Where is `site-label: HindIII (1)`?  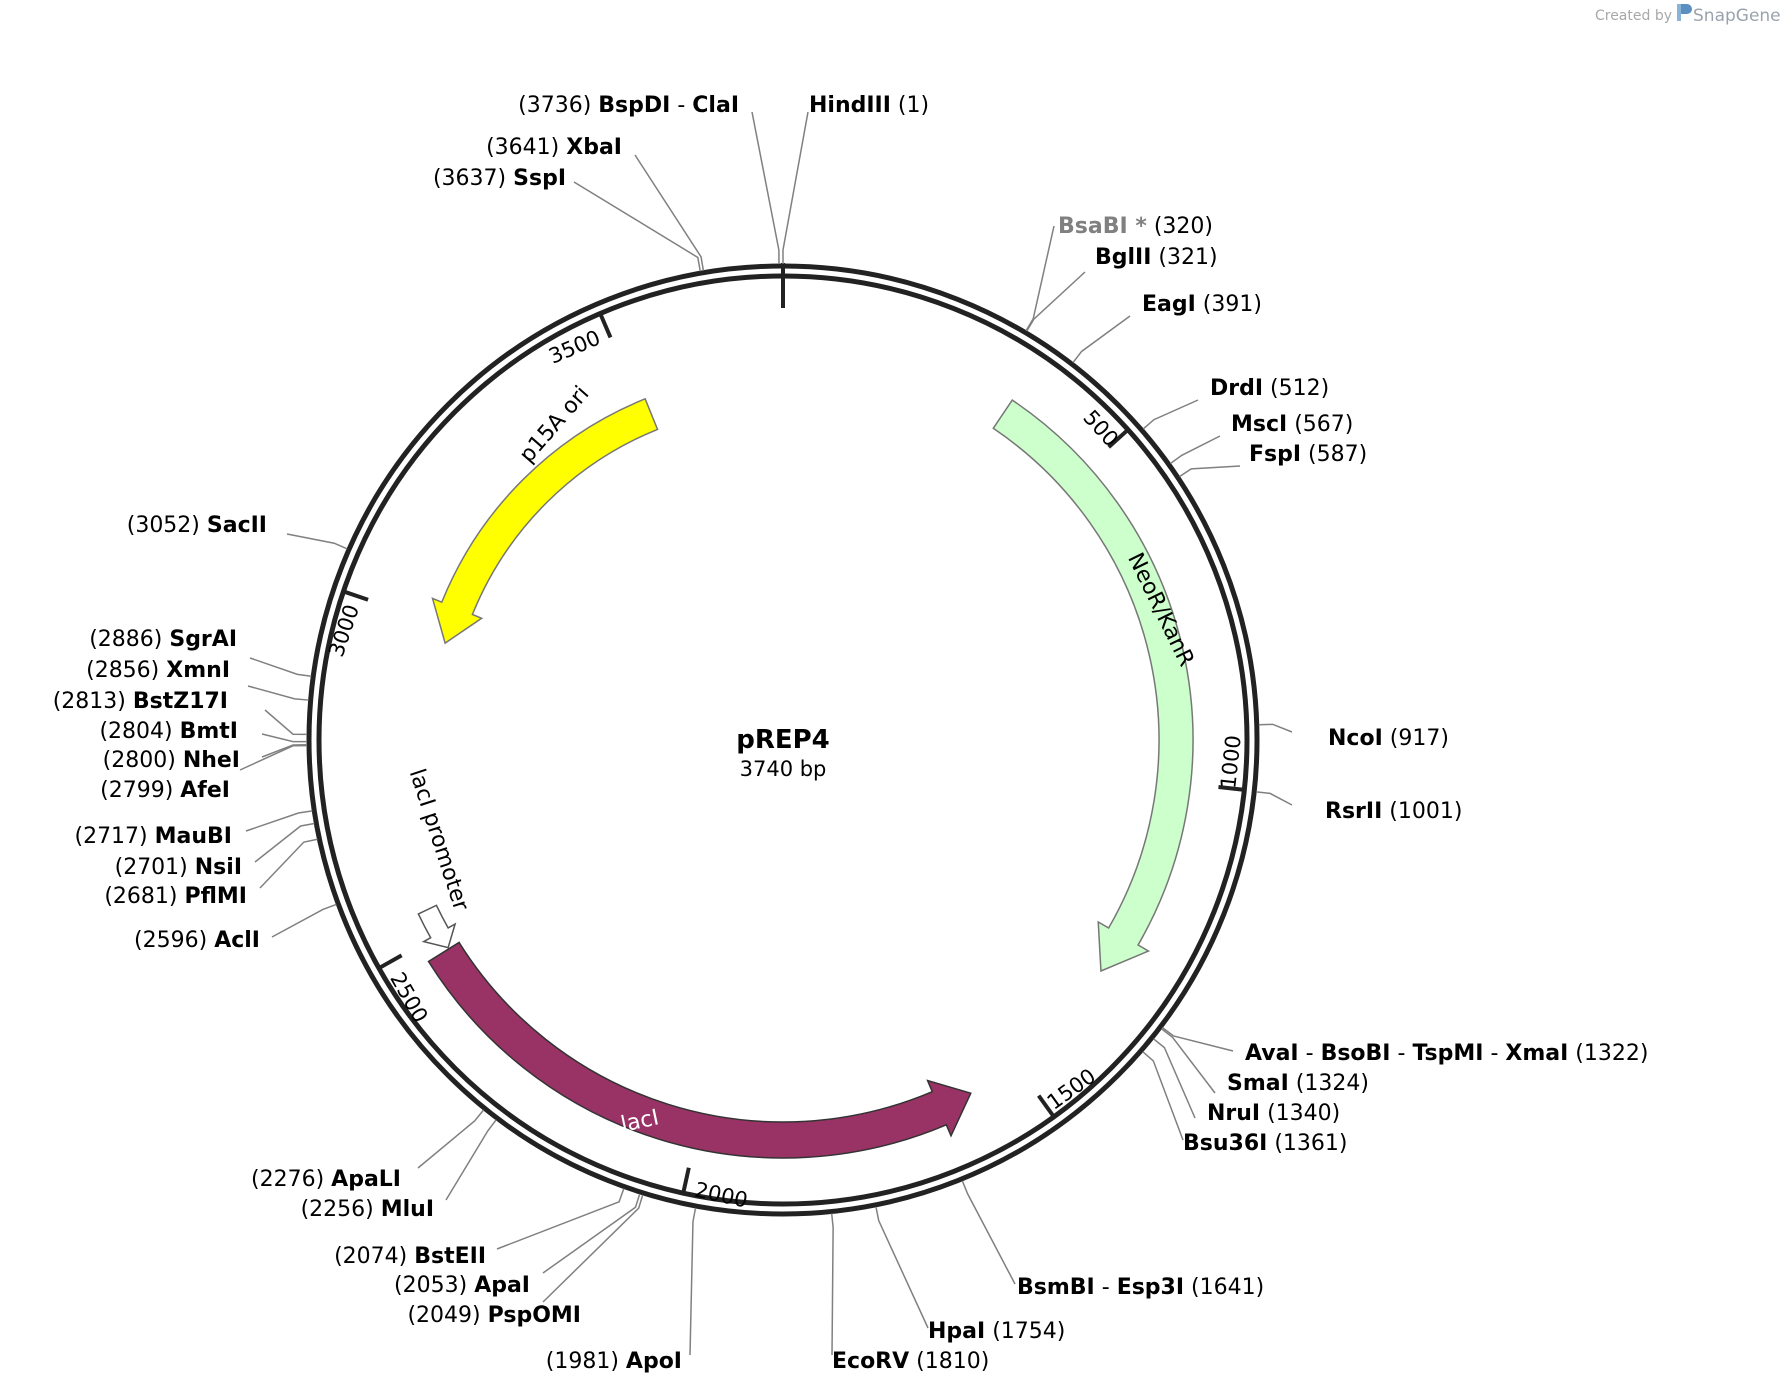 site-label: HindIII (1) is located at coordinates (869, 105).